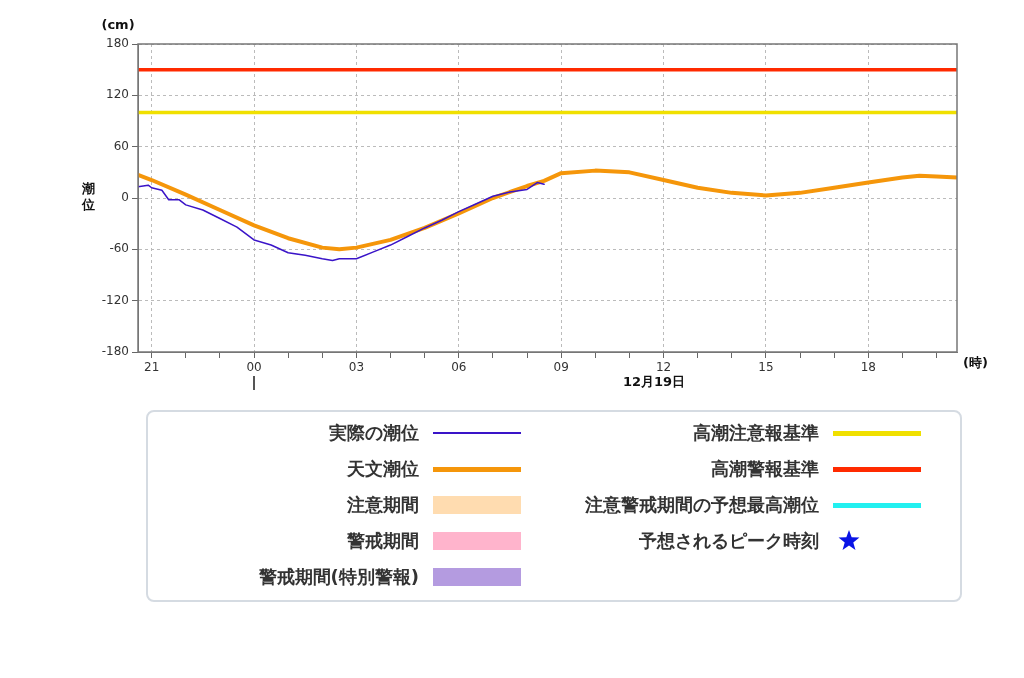  What do you see at coordinates (383, 505) in the screenshot?
I see `legend-label: 注意期間` at bounding box center [383, 505].